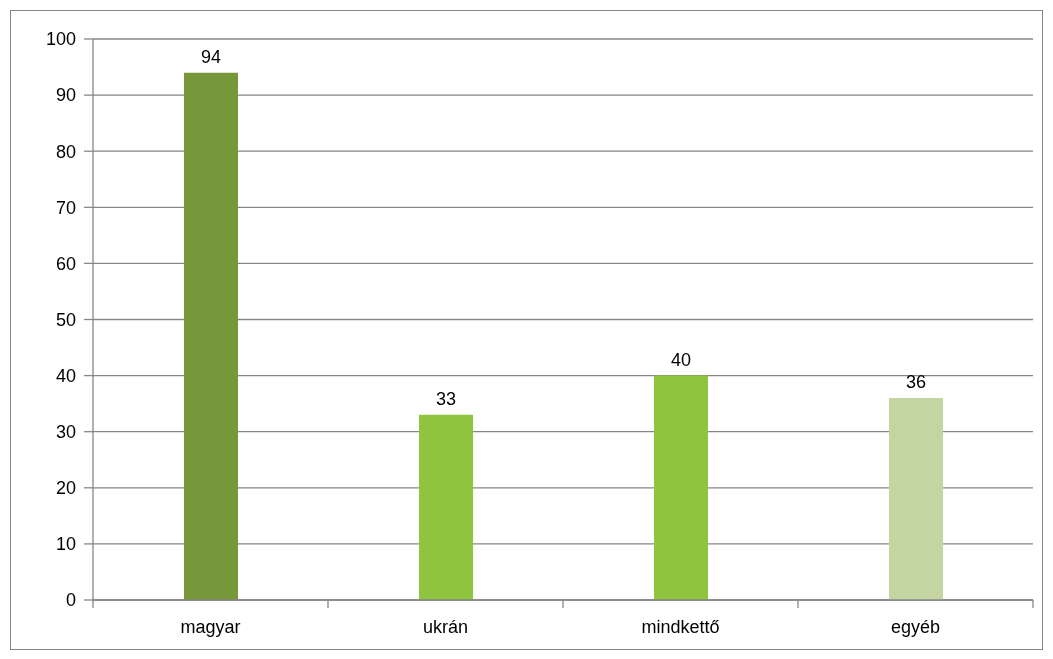 The width and height of the screenshot is (1053, 659). Describe the element at coordinates (65, 95) in the screenshot. I see `y-tick-label: 90` at that location.